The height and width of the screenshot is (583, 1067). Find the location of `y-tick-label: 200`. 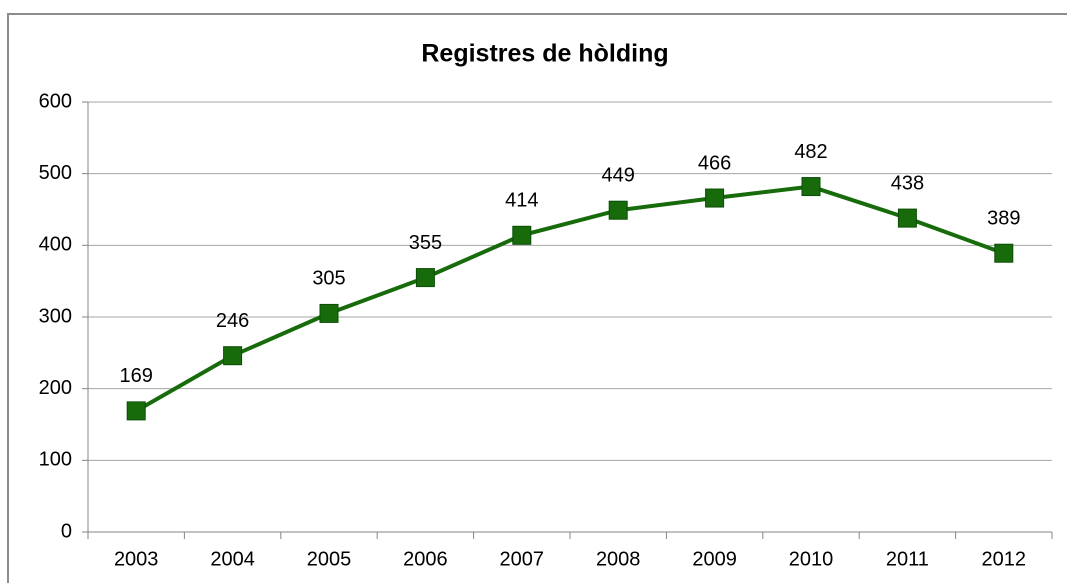

y-tick-label: 200 is located at coordinates (55, 388).